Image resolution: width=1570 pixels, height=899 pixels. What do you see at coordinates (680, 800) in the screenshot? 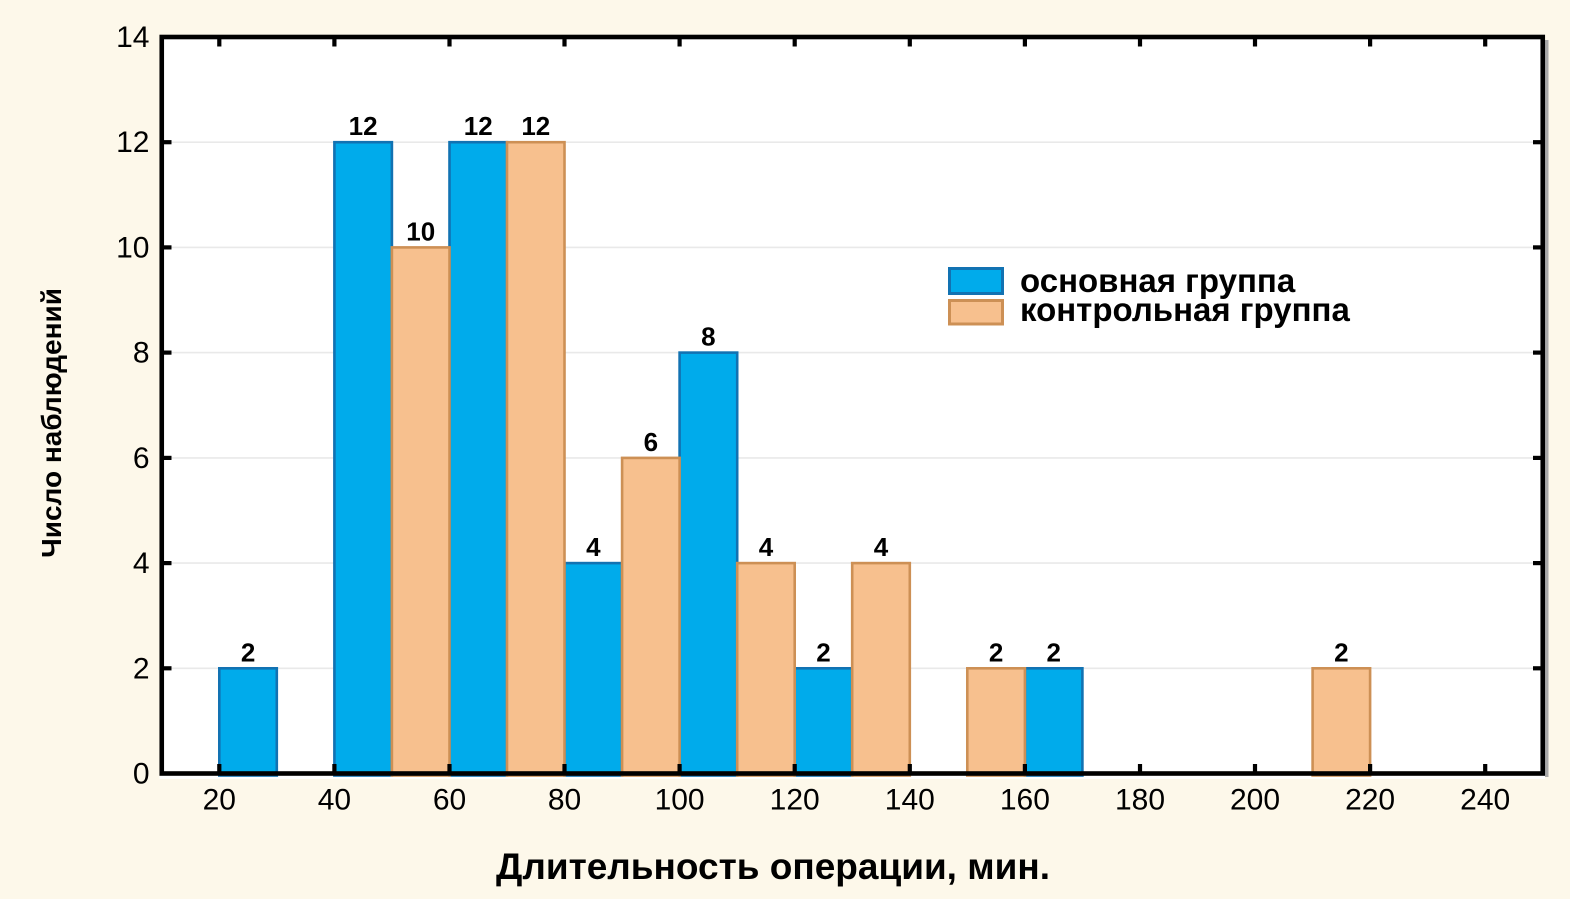
I see `svg-text: 100` at bounding box center [680, 800].